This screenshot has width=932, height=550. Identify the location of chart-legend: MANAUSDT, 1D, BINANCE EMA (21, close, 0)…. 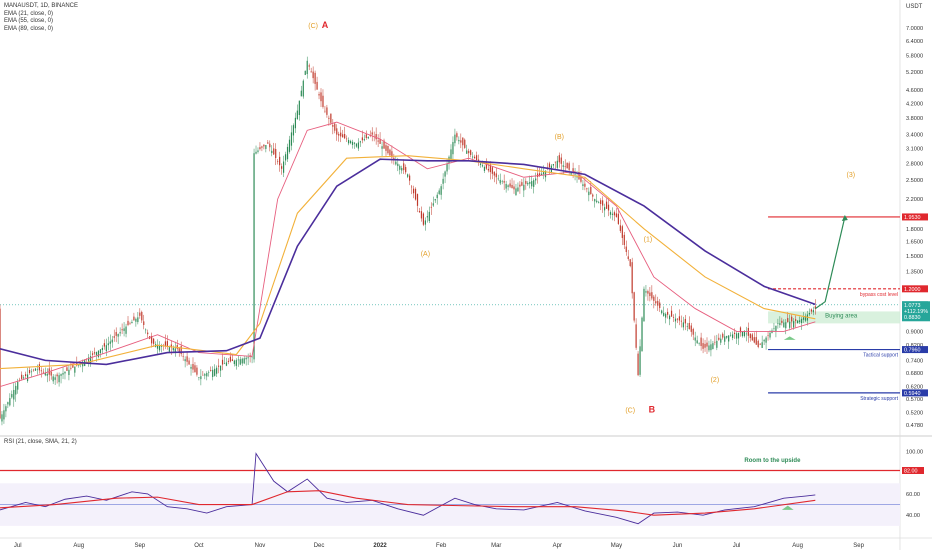
(41, 18).